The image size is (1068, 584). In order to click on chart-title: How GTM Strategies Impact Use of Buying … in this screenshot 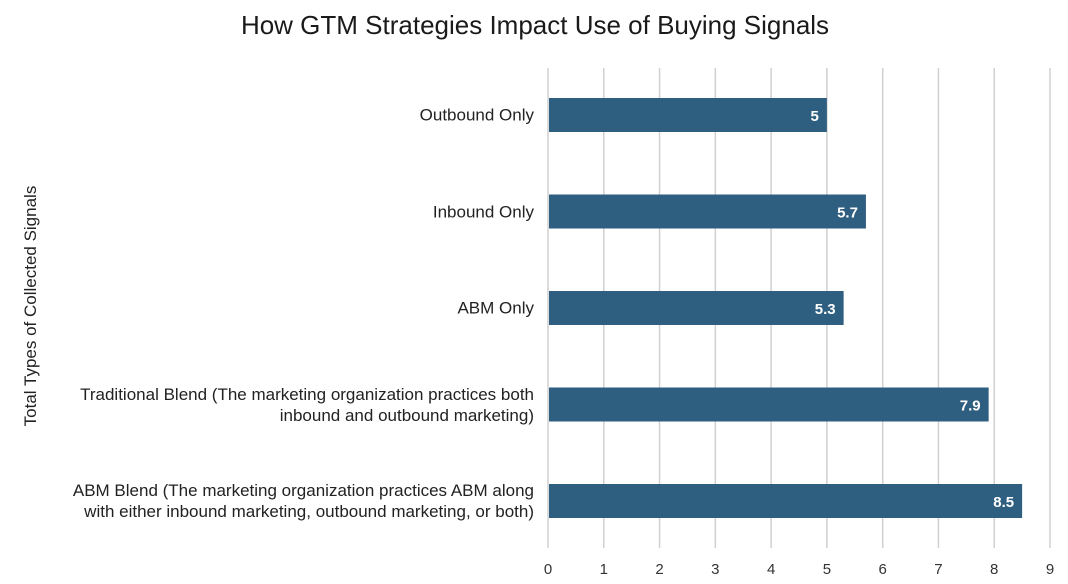, I will do `click(535, 25)`.